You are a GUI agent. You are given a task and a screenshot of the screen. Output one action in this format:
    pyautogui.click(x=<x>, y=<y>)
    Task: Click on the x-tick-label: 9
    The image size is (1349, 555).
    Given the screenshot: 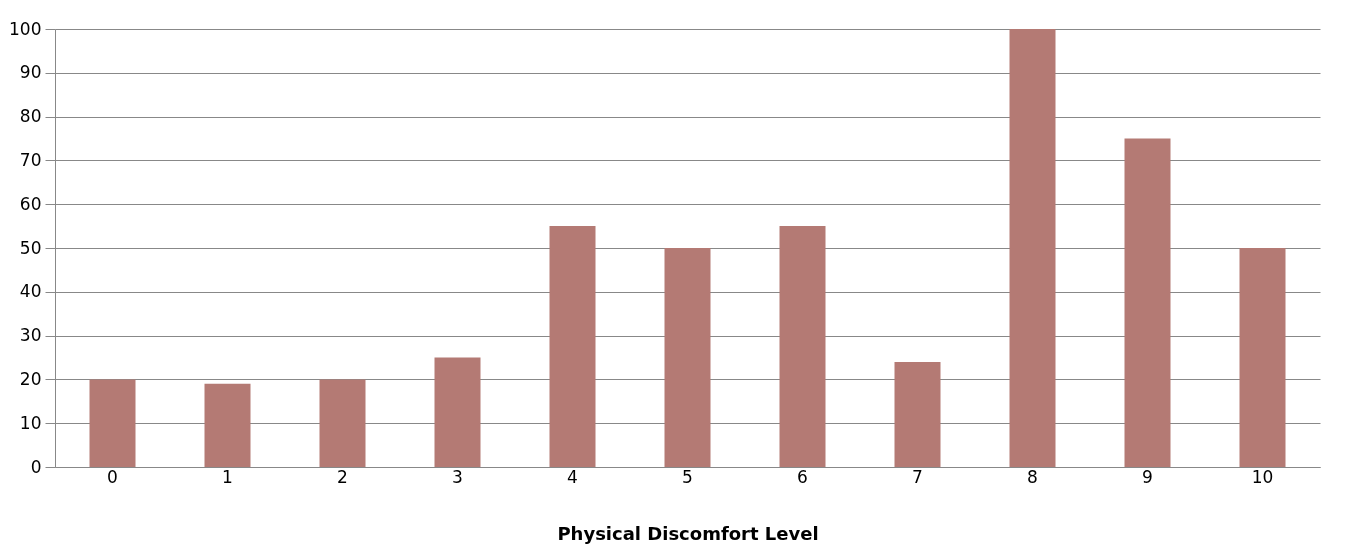 What is the action you would take?
    pyautogui.click(x=1147, y=476)
    